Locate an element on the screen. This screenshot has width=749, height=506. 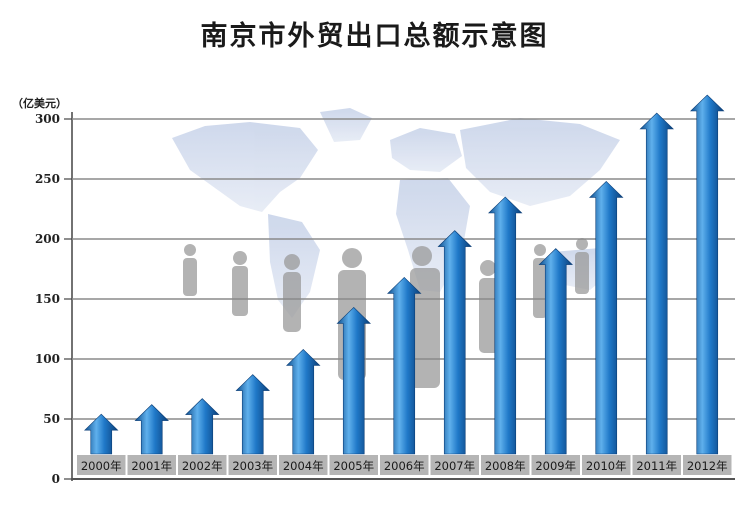
map-north-america is located at coordinates (245, 167).